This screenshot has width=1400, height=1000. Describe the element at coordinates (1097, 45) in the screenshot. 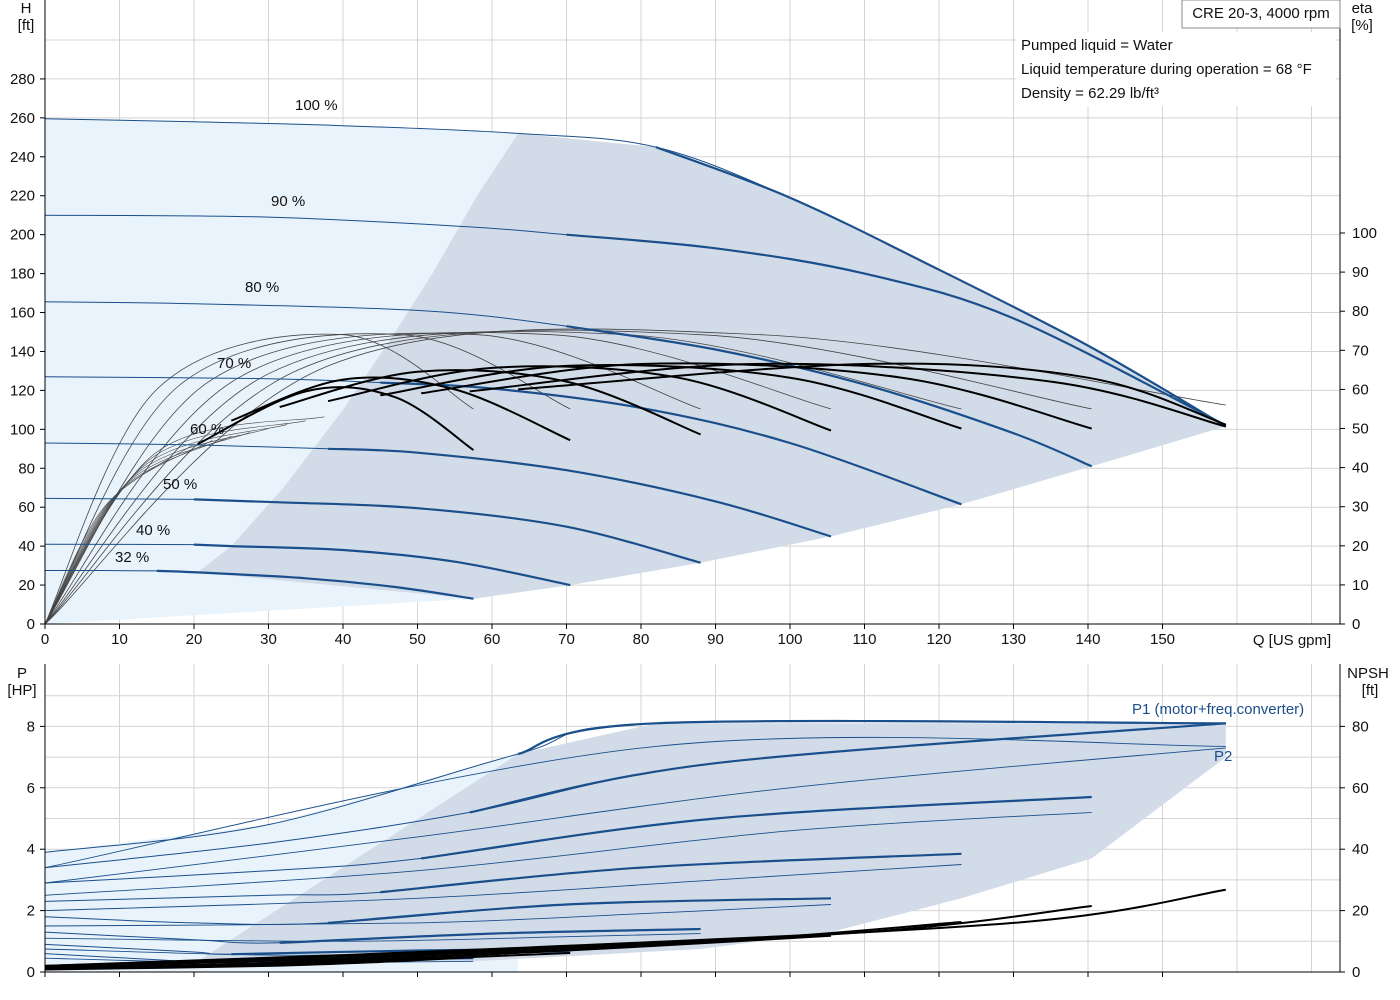

I see `info-pumped-liquid: Pumped liquid = Water` at that location.